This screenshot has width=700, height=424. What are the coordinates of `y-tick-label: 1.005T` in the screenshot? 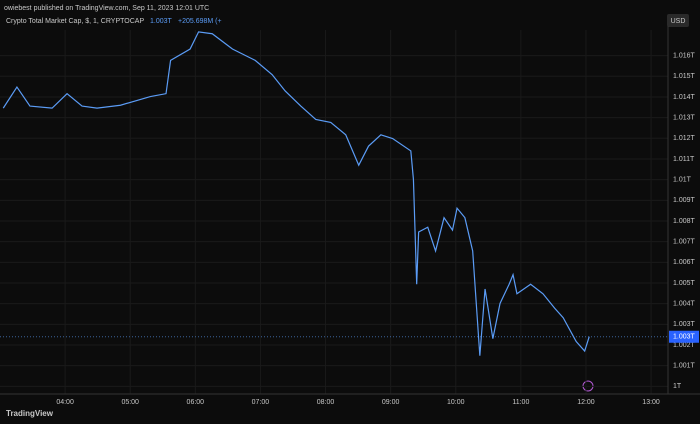 It's located at (684, 283).